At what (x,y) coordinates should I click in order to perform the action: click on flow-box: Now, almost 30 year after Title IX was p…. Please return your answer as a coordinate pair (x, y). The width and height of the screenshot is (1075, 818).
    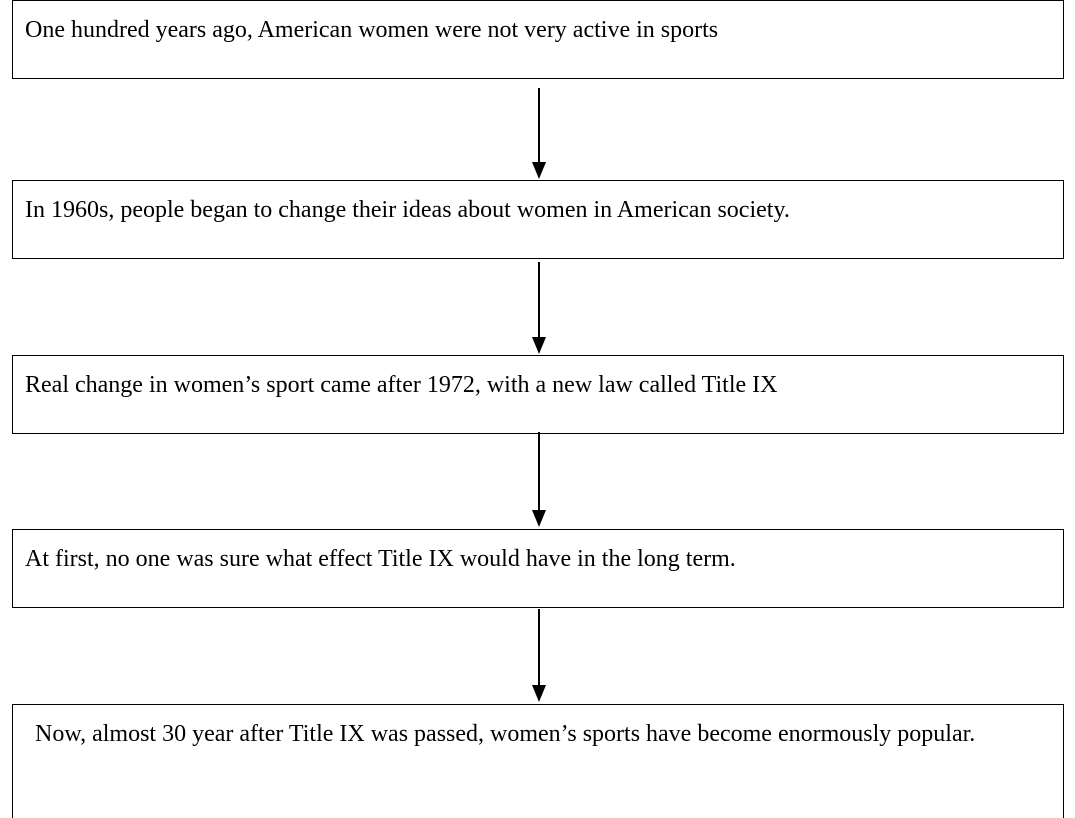
    Looking at the image, I should click on (538, 761).